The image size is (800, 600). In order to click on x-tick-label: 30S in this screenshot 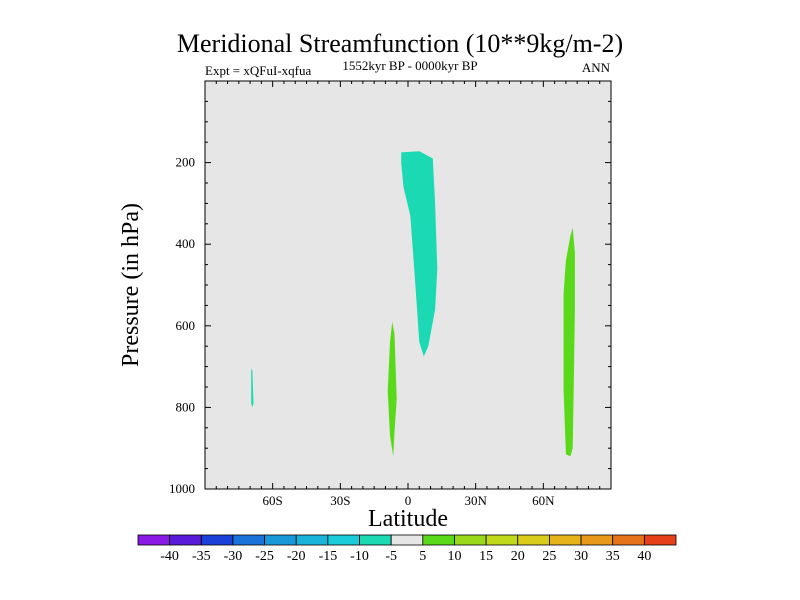, I will do `click(340, 500)`.